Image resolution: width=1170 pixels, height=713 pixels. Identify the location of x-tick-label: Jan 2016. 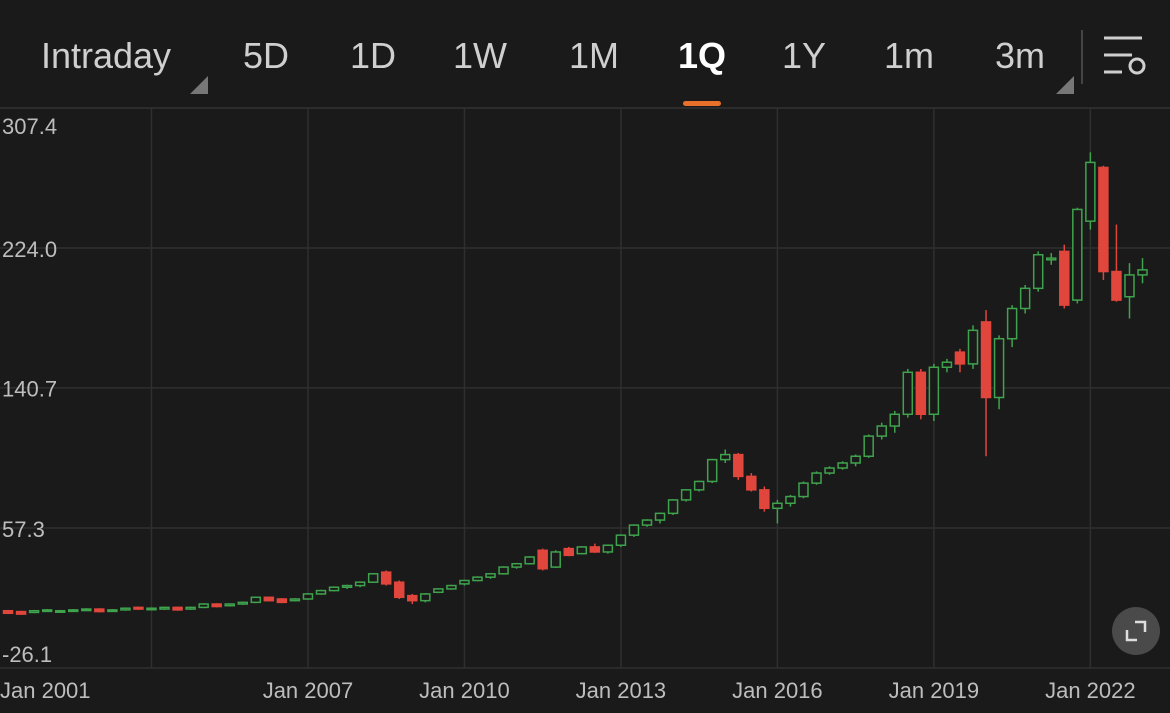
(777, 690).